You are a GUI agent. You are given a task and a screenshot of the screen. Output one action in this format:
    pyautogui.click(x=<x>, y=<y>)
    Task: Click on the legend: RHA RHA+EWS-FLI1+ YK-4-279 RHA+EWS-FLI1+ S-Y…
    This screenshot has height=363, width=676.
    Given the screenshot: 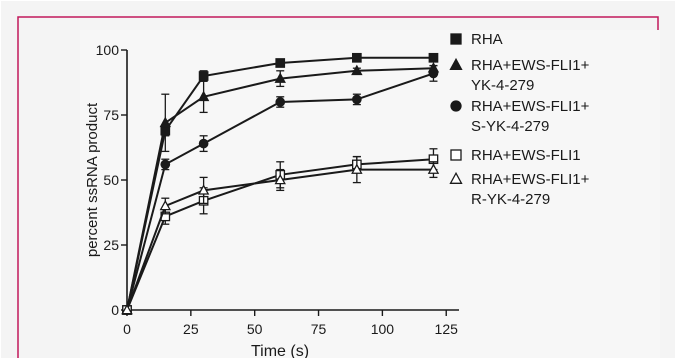 What is the action you would take?
    pyautogui.click(x=519, y=119)
    